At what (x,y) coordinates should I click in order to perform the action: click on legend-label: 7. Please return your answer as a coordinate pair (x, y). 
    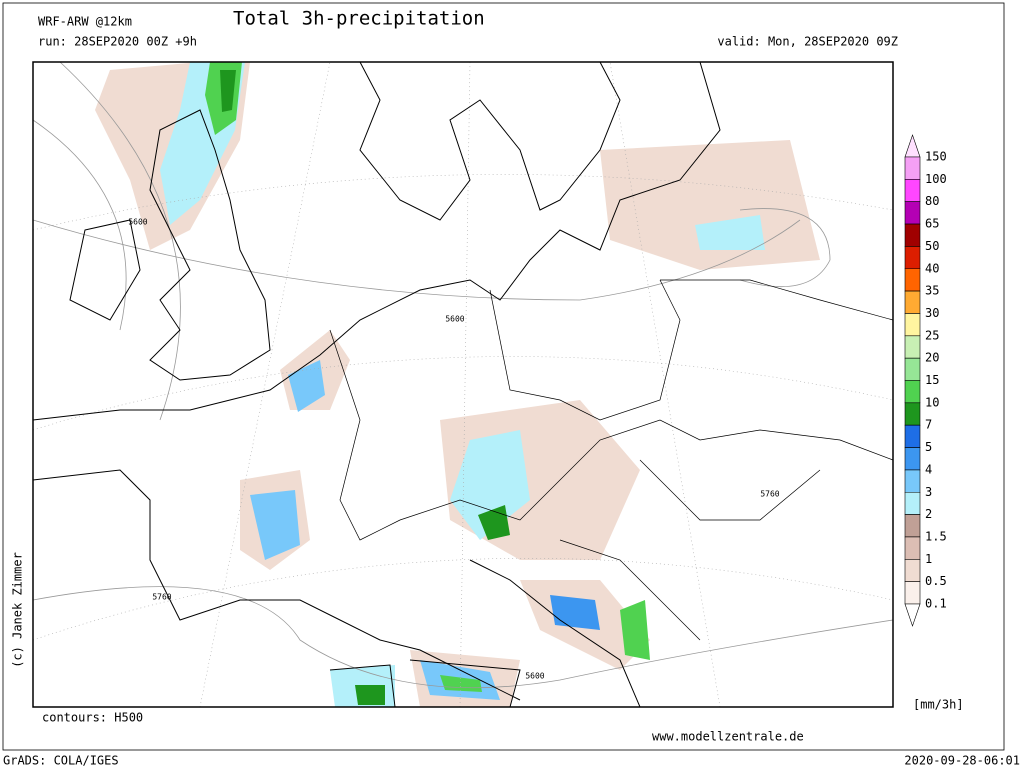
    Looking at the image, I should click on (928, 425).